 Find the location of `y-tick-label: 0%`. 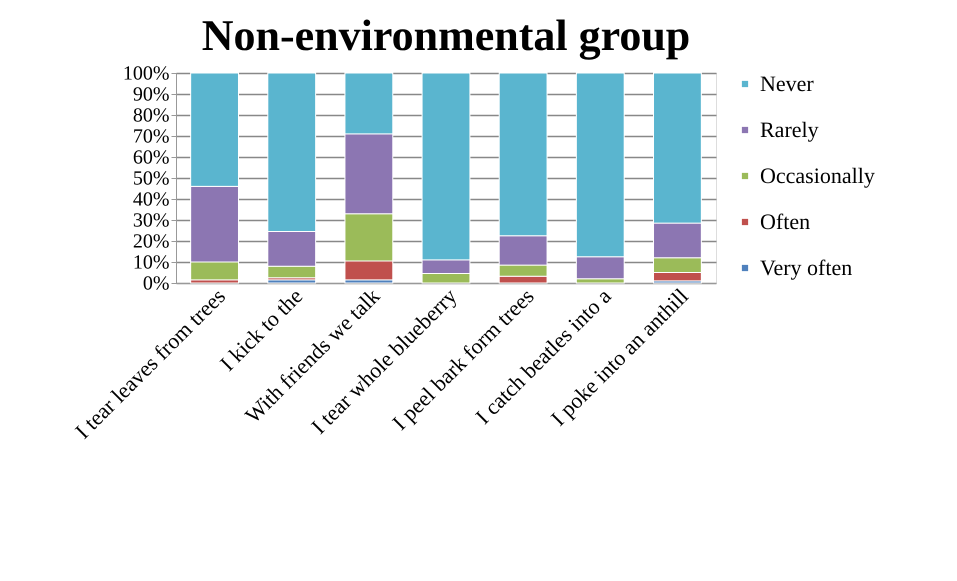

y-tick-label: 0% is located at coordinates (156, 283).